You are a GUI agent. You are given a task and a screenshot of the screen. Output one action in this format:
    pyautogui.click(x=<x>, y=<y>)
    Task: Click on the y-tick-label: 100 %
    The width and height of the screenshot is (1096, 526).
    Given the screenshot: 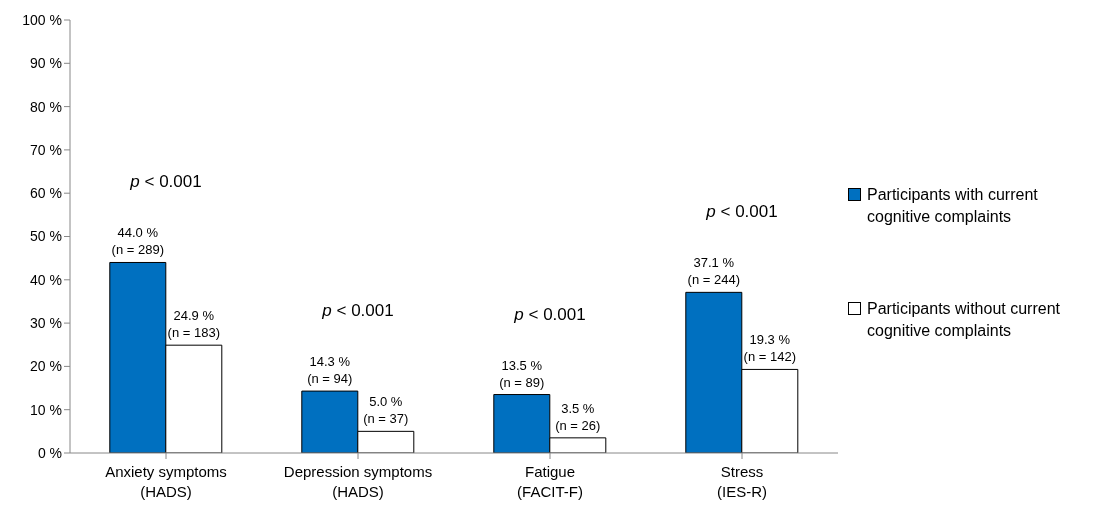 What is the action you would take?
    pyautogui.click(x=42, y=19)
    